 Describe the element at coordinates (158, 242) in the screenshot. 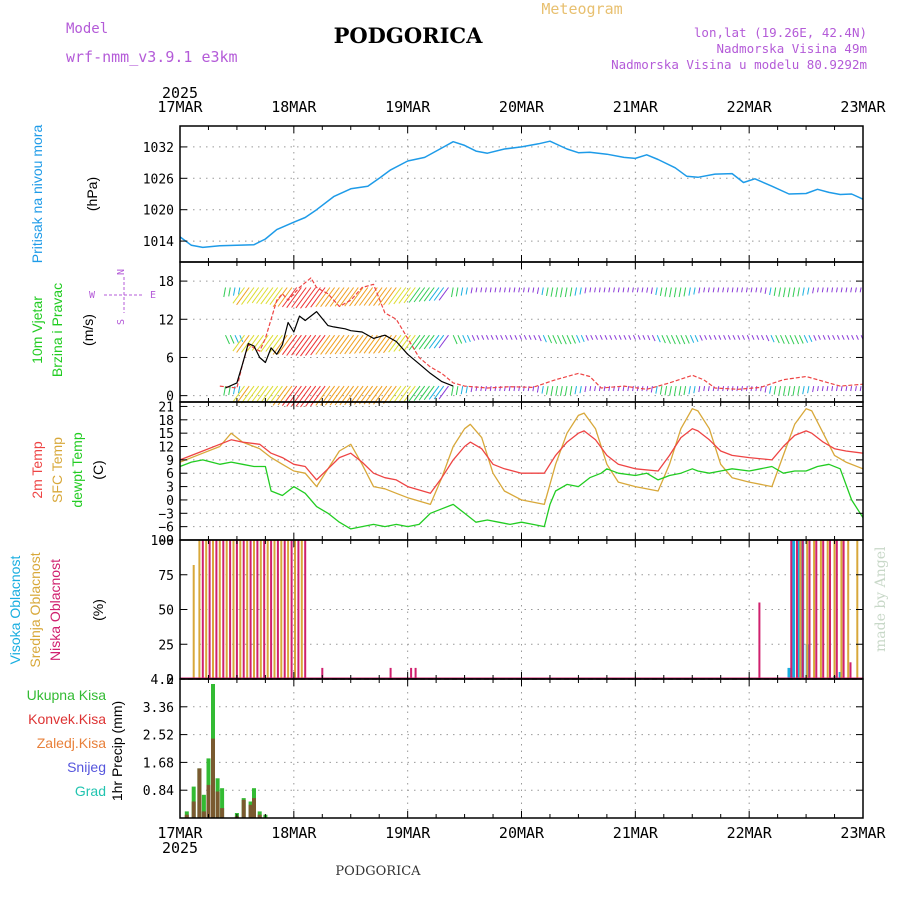

I see `y-tick-label: 1014` at that location.